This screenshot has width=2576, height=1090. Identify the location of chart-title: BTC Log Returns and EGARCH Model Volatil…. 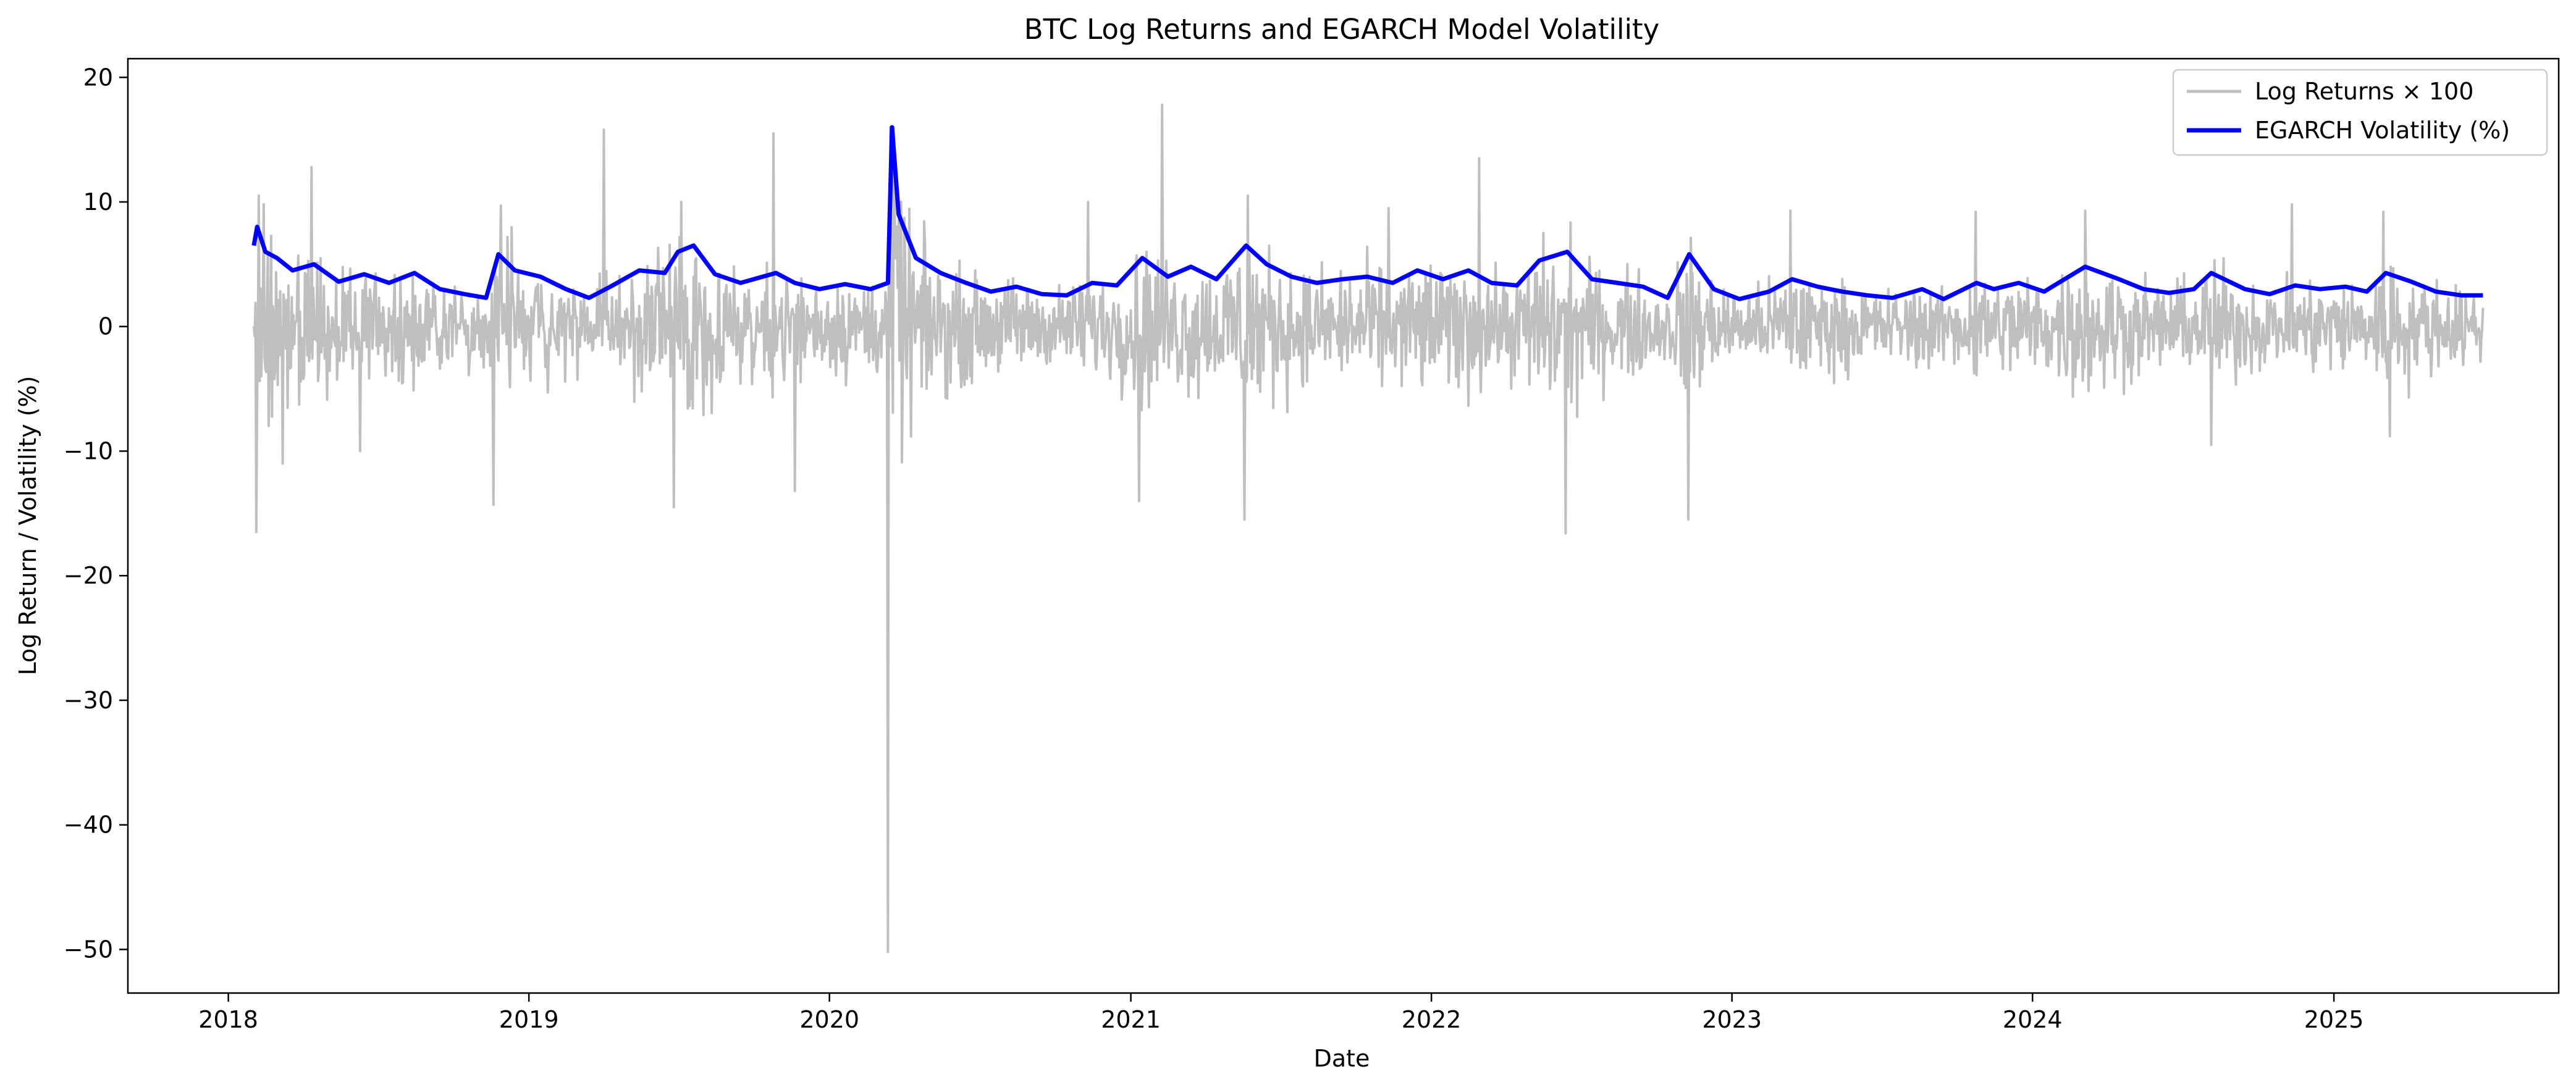
(1342, 29).